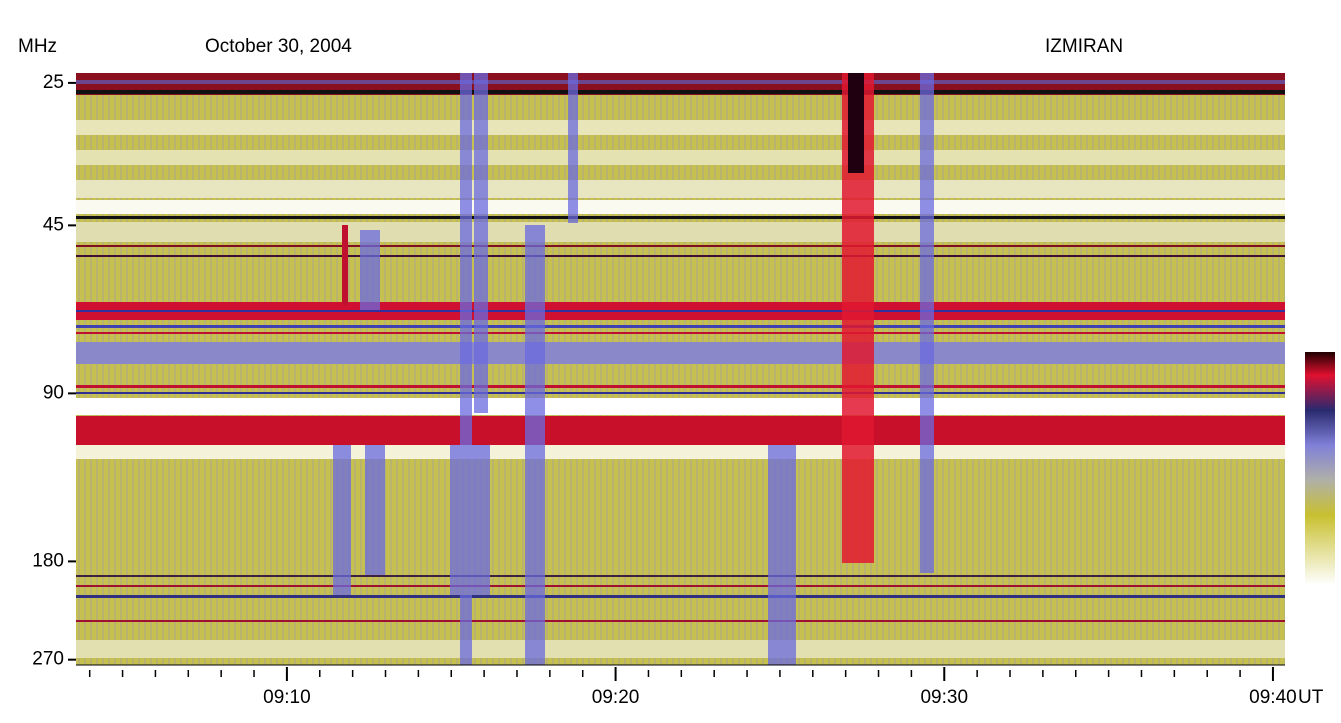  Describe the element at coordinates (278, 46) in the screenshot. I see `chart-title: October 30, 2004` at that location.